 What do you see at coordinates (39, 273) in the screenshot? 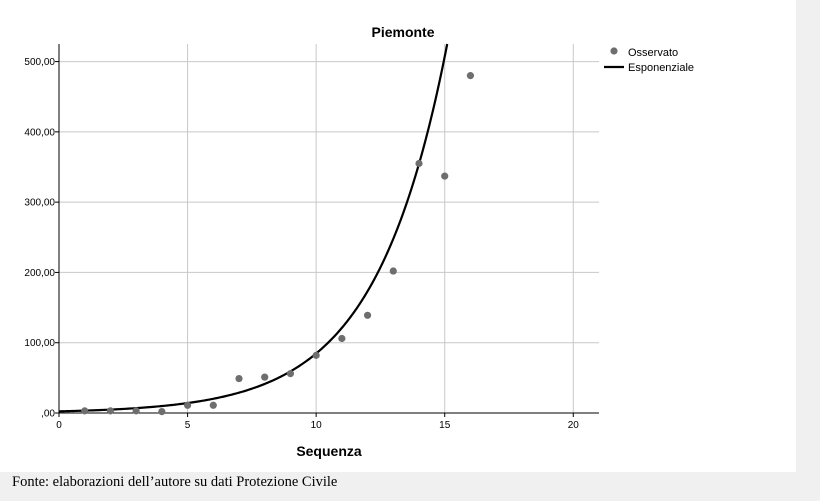
I see `y-tick-label: 200,00` at bounding box center [39, 273].